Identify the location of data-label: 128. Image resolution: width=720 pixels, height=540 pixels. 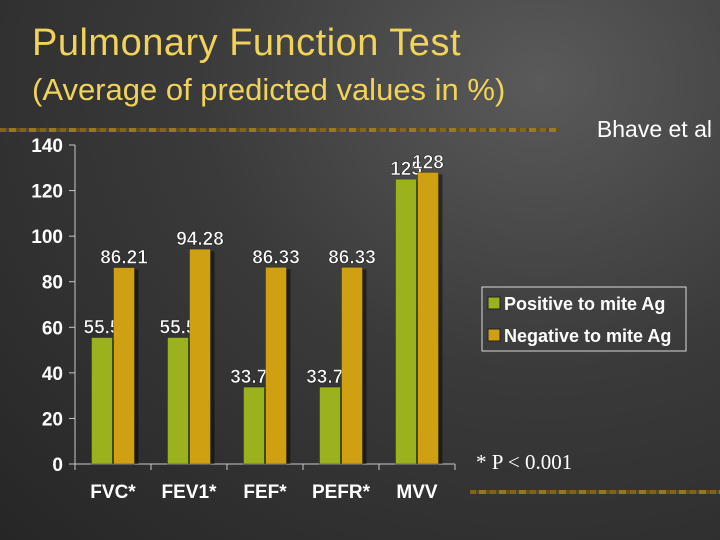
(428, 162).